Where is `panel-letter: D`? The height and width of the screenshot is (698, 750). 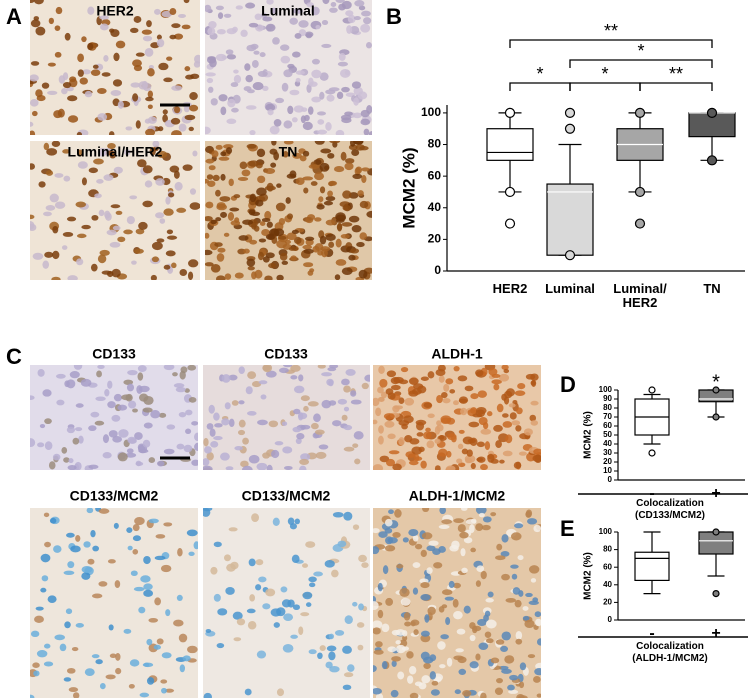
panel-letter: D is located at coordinates (568, 384).